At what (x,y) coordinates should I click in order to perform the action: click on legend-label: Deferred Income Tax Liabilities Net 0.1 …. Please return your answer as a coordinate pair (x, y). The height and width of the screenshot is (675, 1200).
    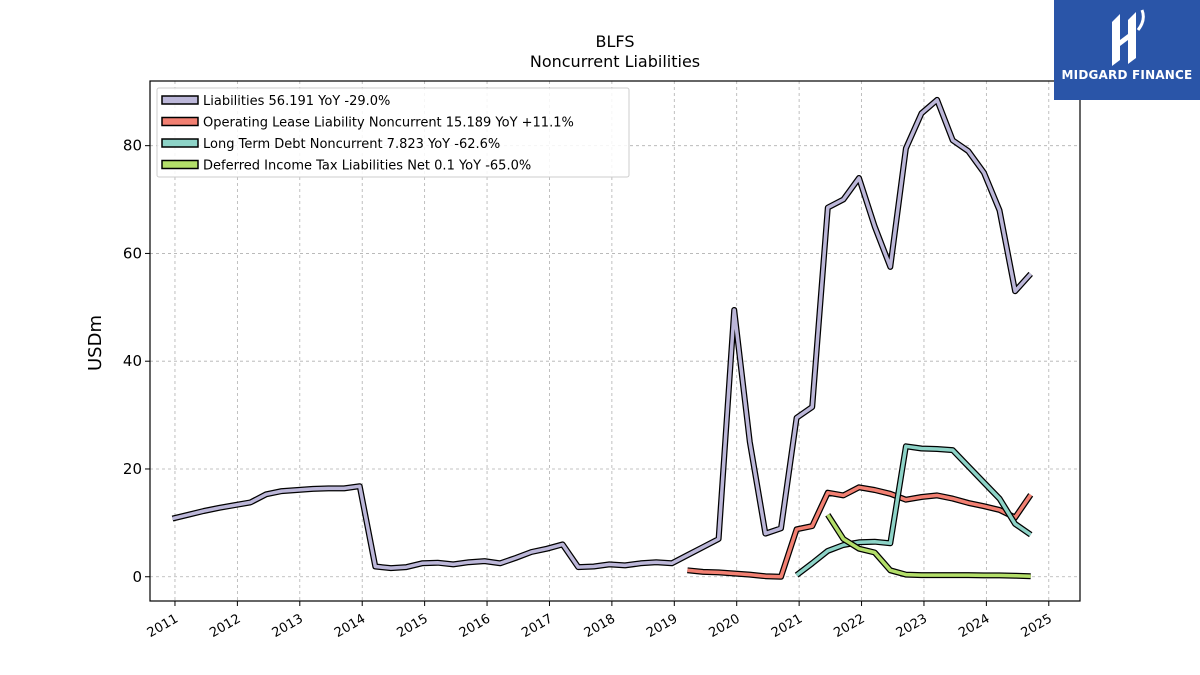
    Looking at the image, I should click on (367, 166).